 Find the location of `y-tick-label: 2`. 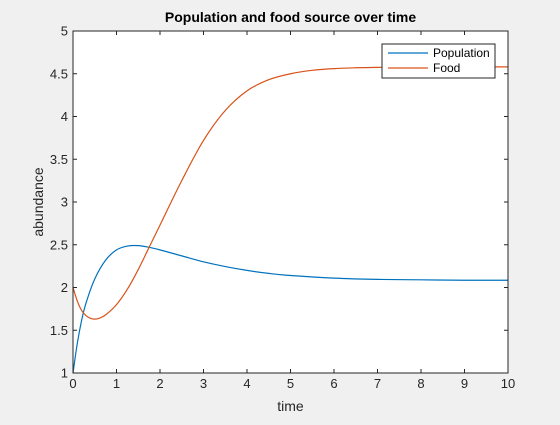

y-tick-label: 2 is located at coordinates (64, 287).